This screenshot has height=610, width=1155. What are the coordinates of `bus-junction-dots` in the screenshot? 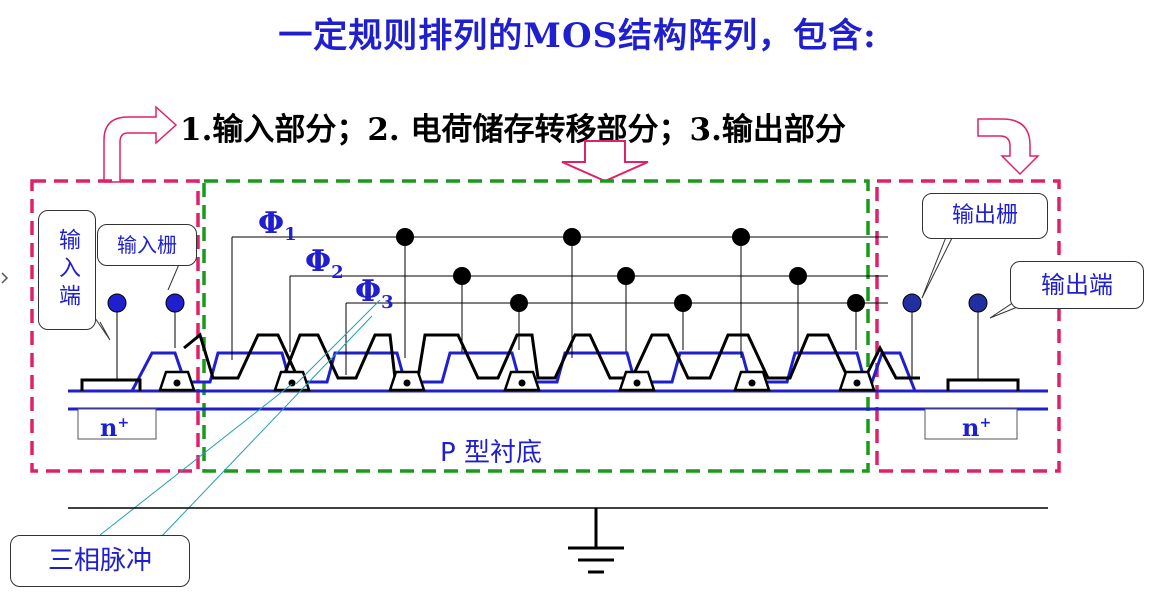 It's located at (630, 270).